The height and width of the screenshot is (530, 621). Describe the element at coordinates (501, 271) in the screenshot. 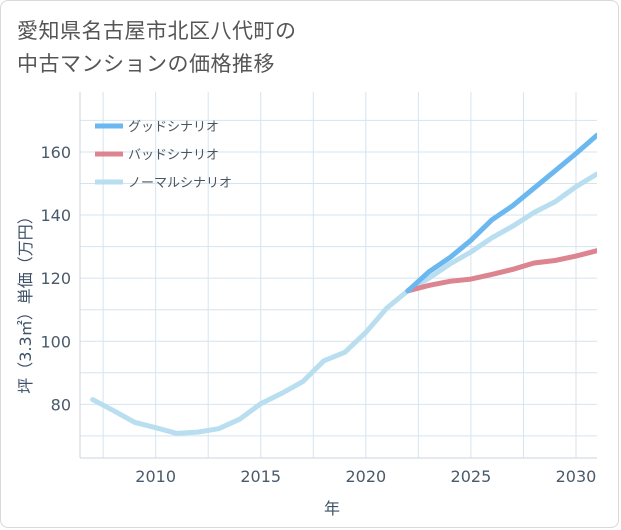

I see `series-line-bad` at that location.